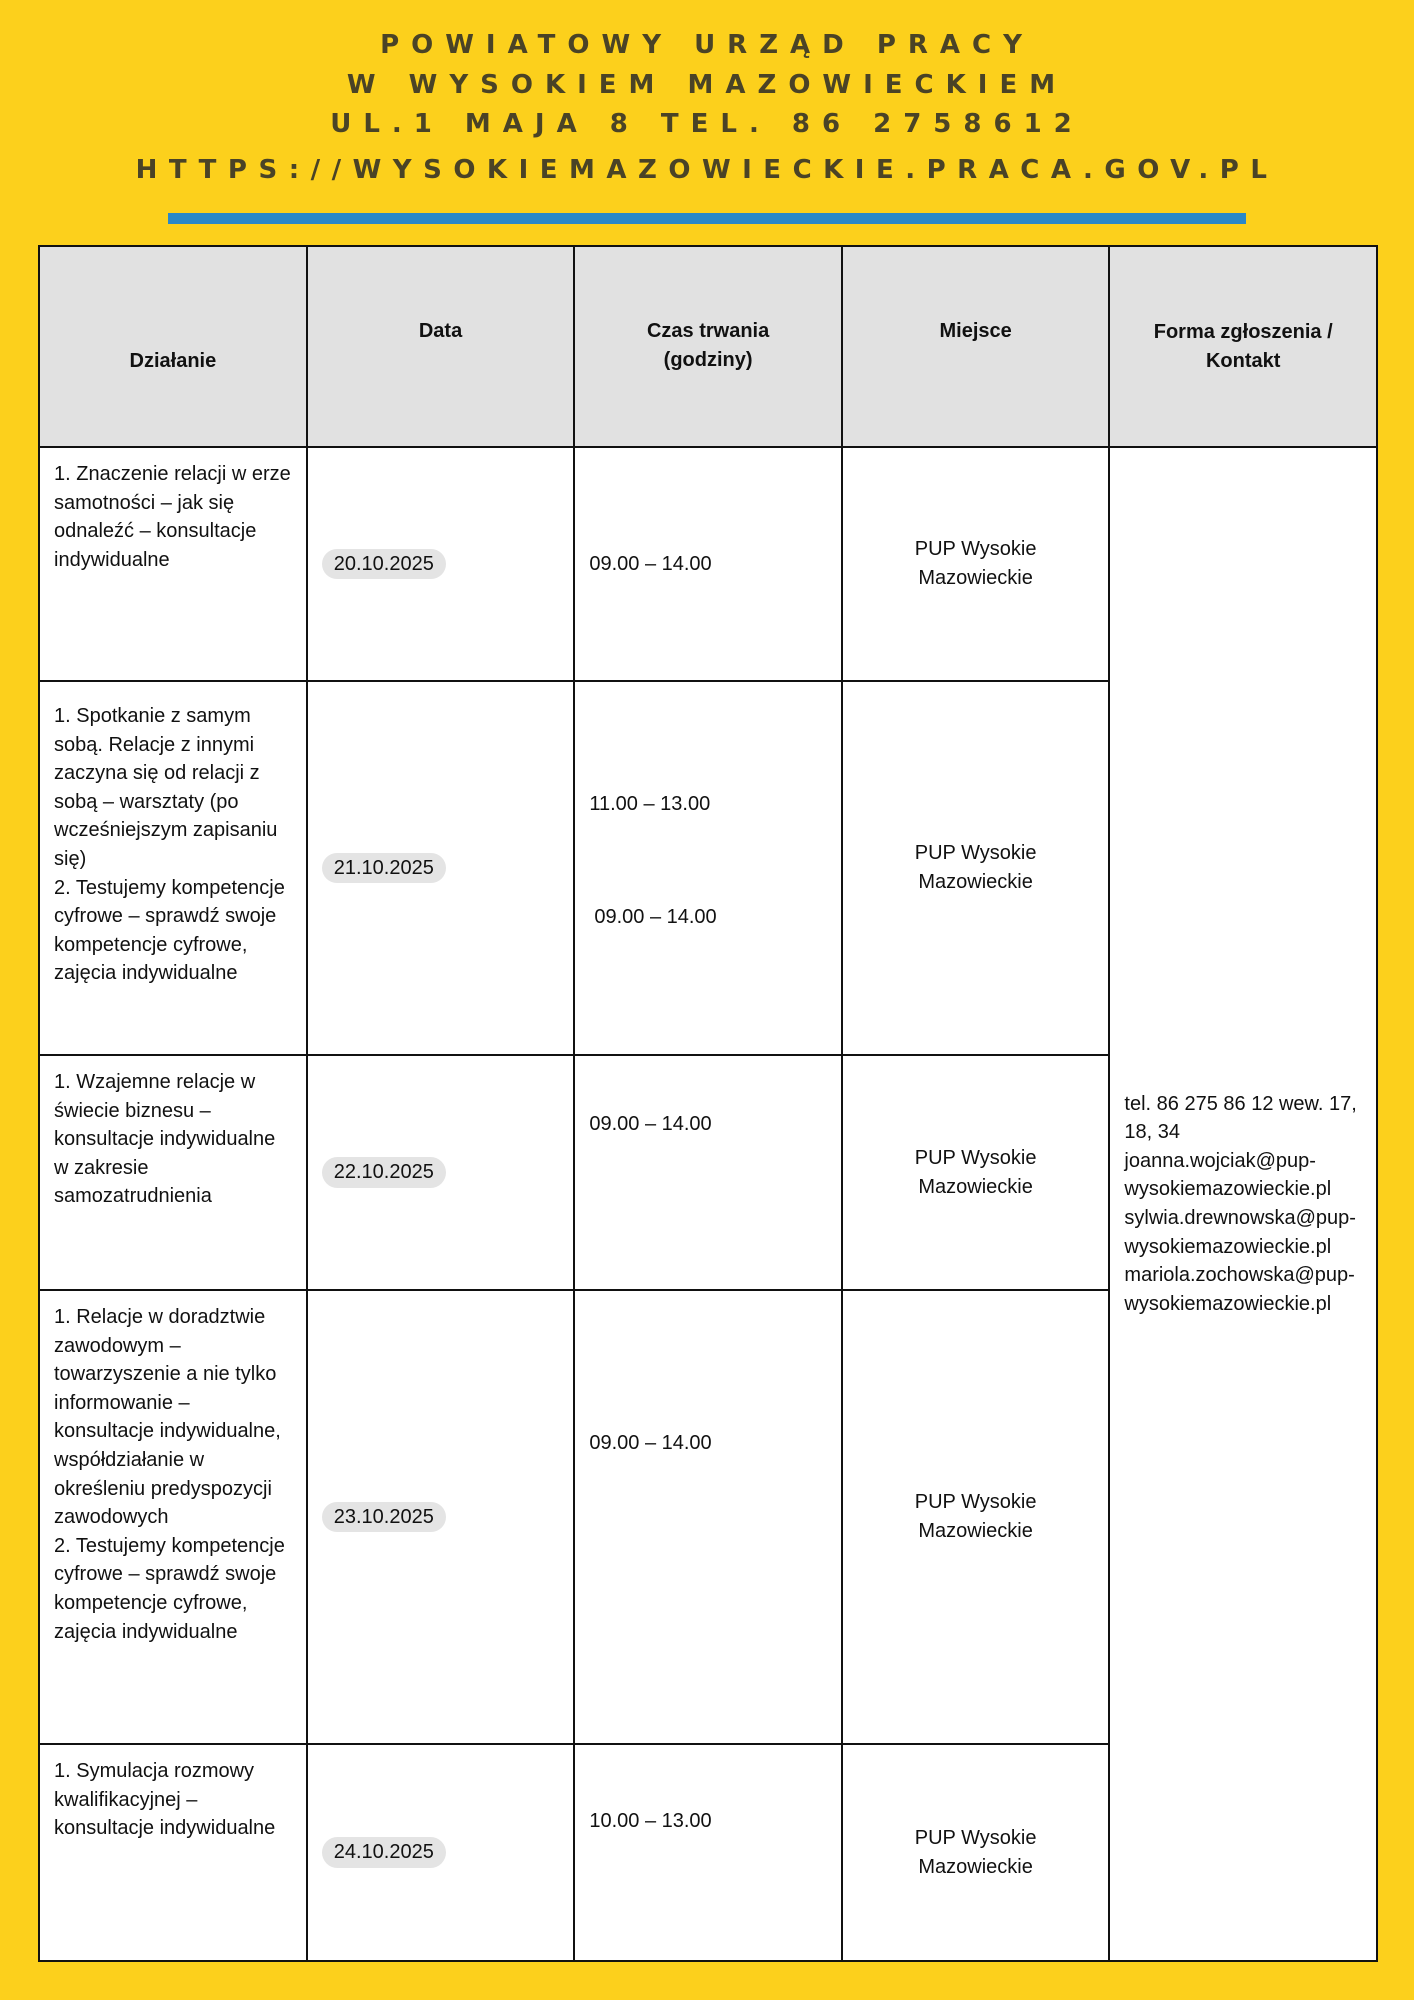  Describe the element at coordinates (707, 170) in the screenshot. I see `office-url: HTTPS://WYSOKIEMAZOWIECKIE.PRACA.GOV.PL` at that location.